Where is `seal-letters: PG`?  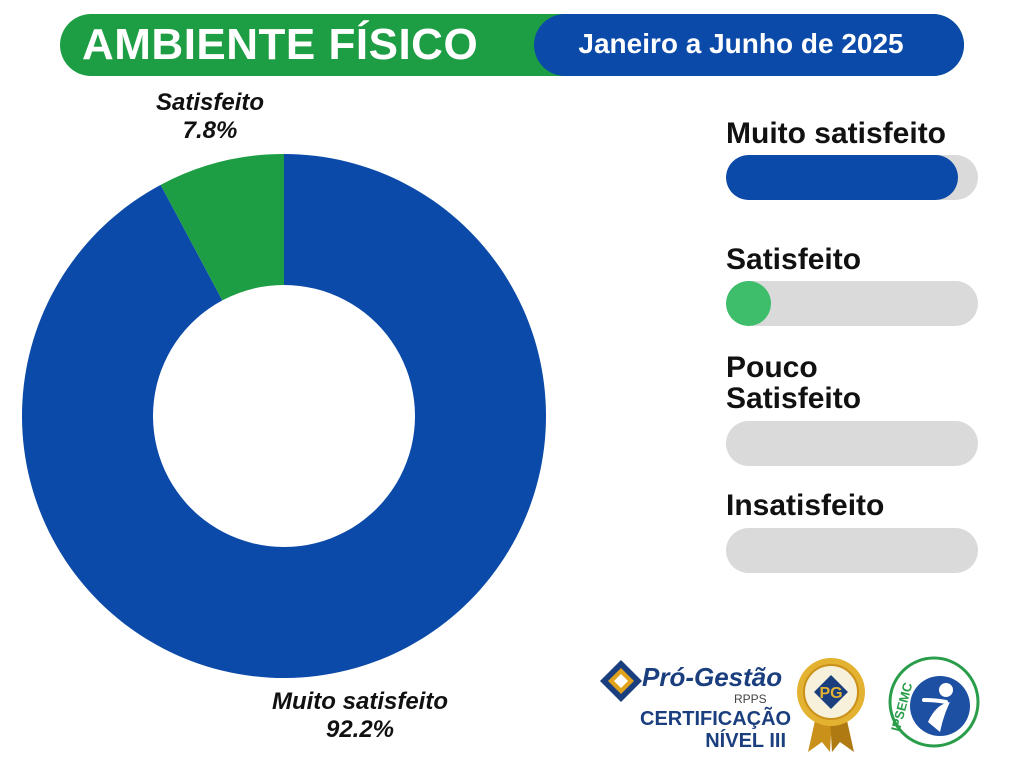
seal-letters: PG is located at coordinates (830, 693).